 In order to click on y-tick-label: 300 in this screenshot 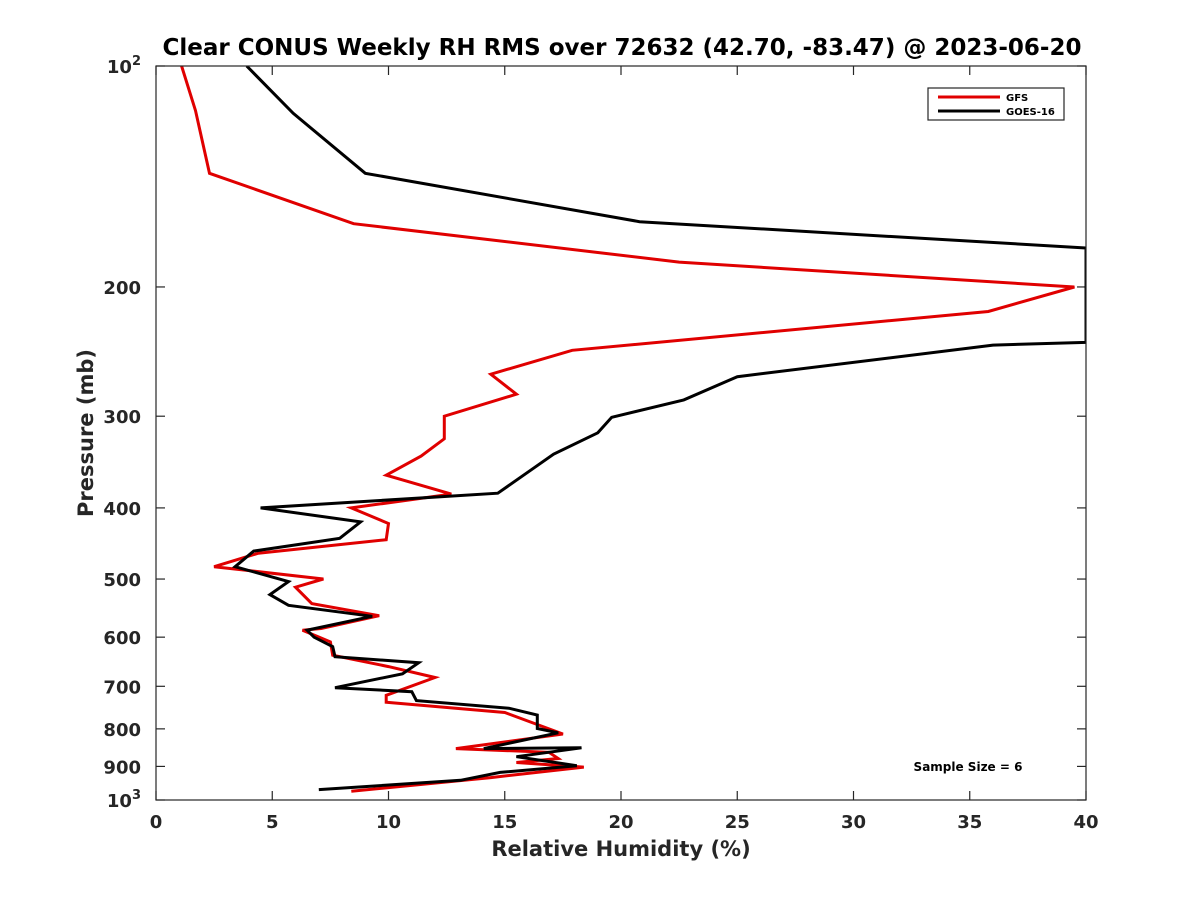, I will do `click(122, 417)`.